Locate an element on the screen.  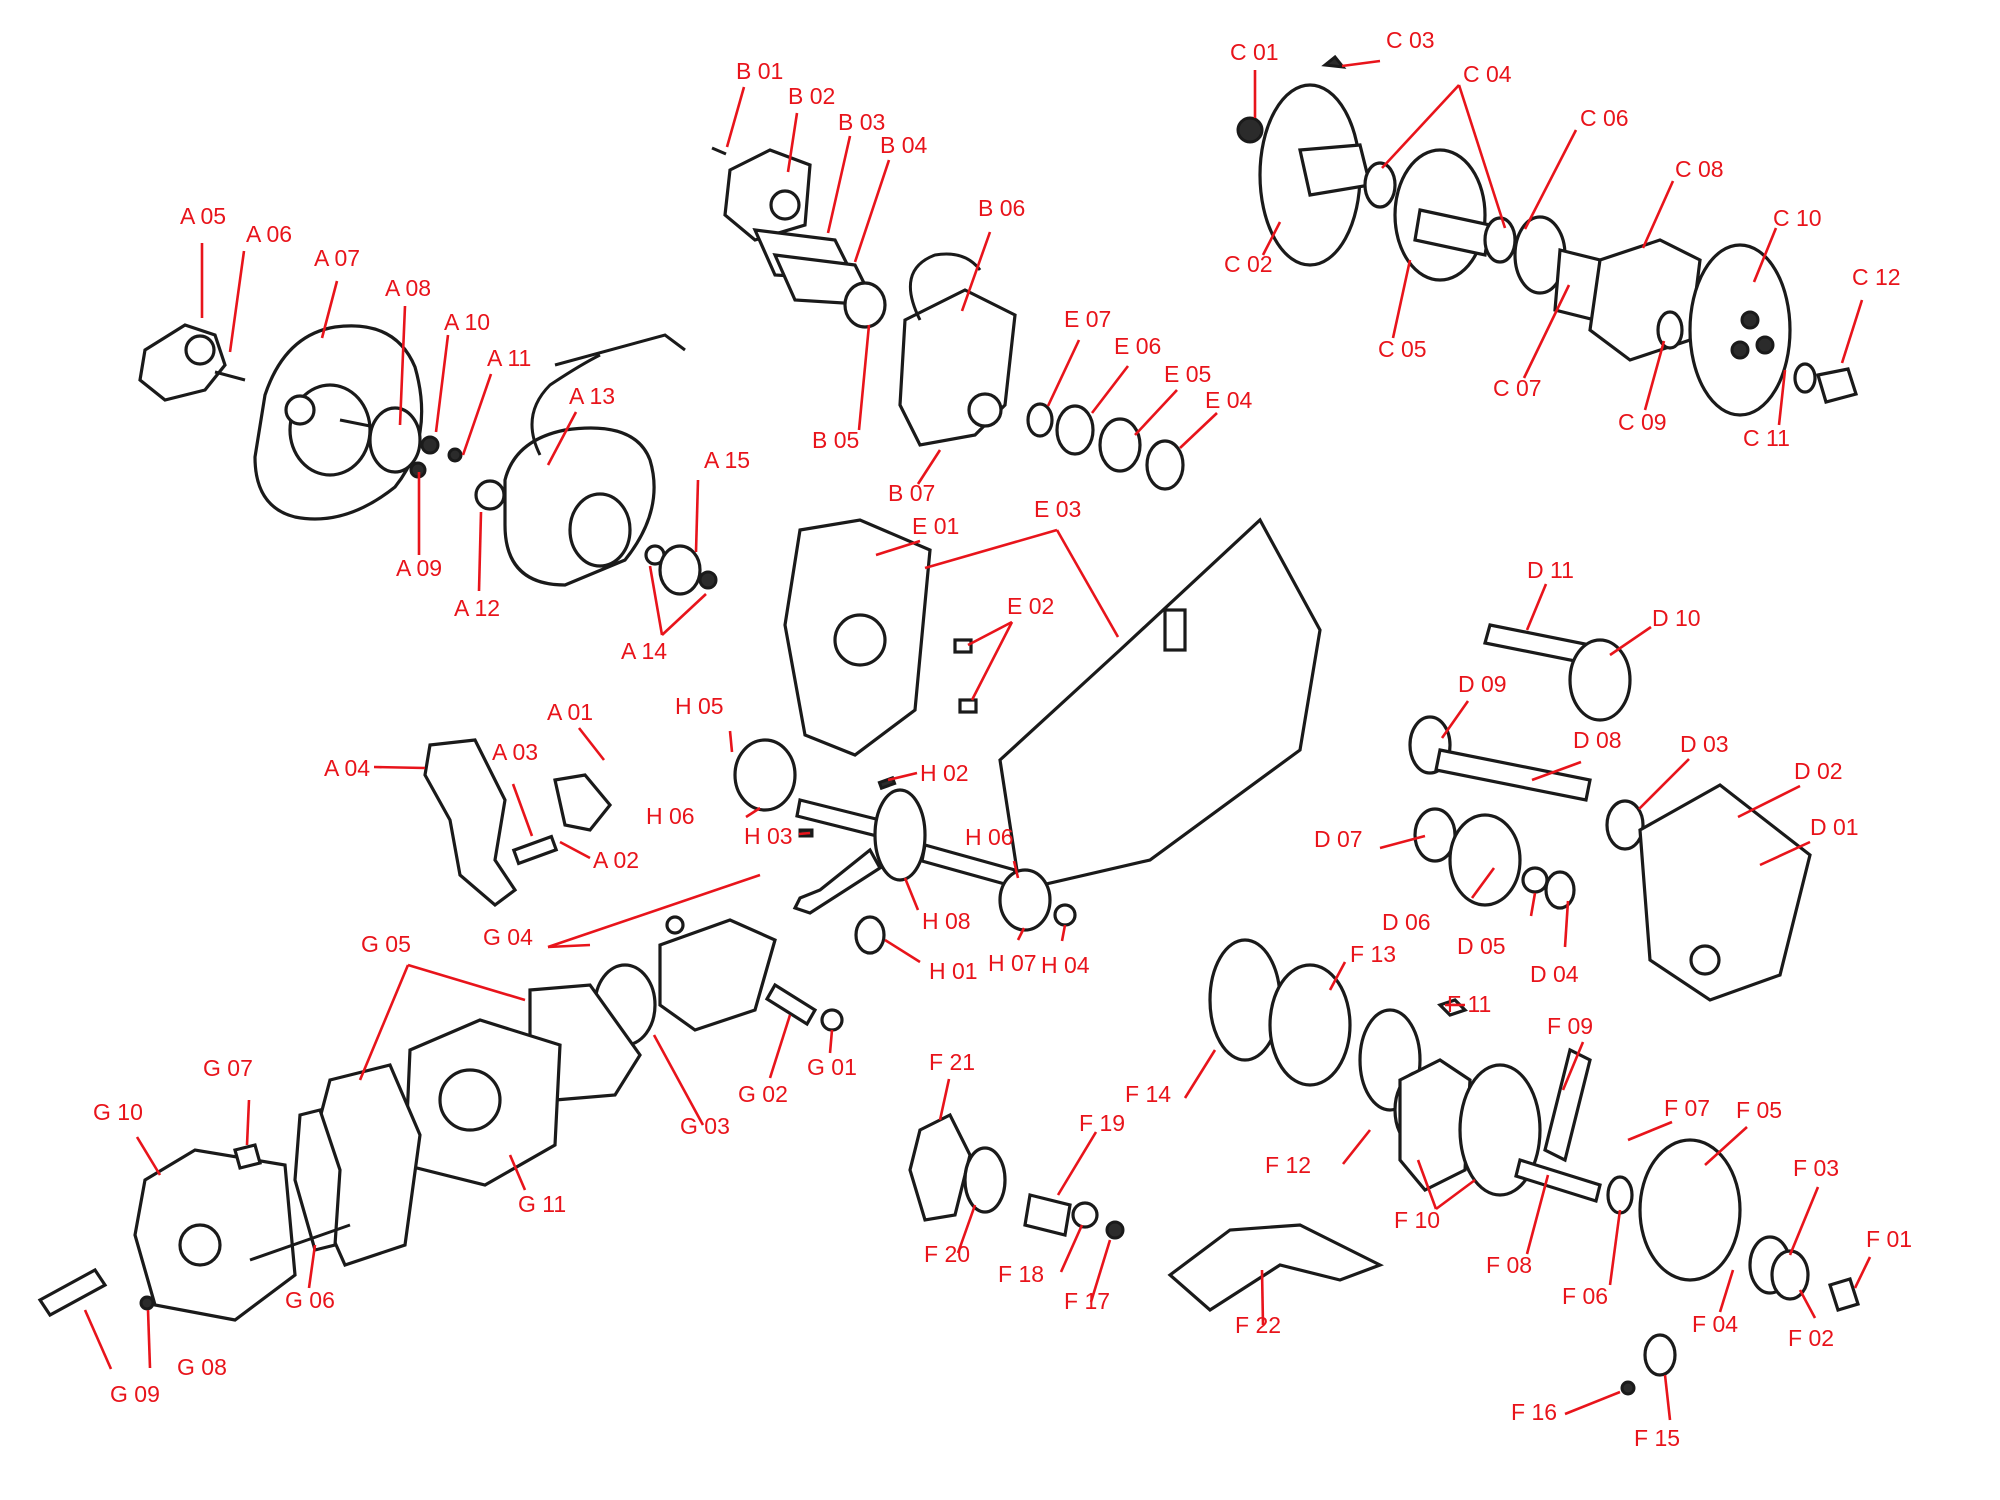
flywheel-nut is located at coordinates (708, 580).